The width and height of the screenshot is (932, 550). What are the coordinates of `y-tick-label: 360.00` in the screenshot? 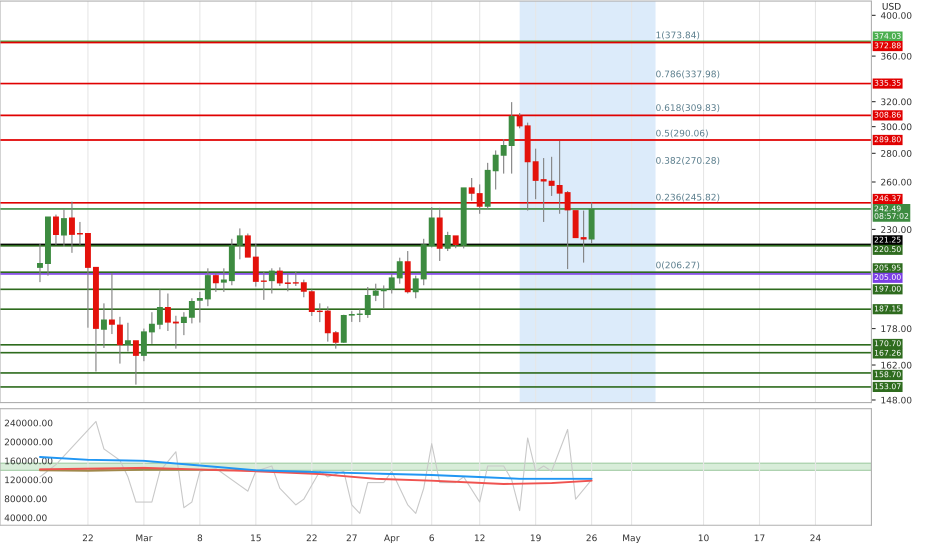 It's located at (896, 56).